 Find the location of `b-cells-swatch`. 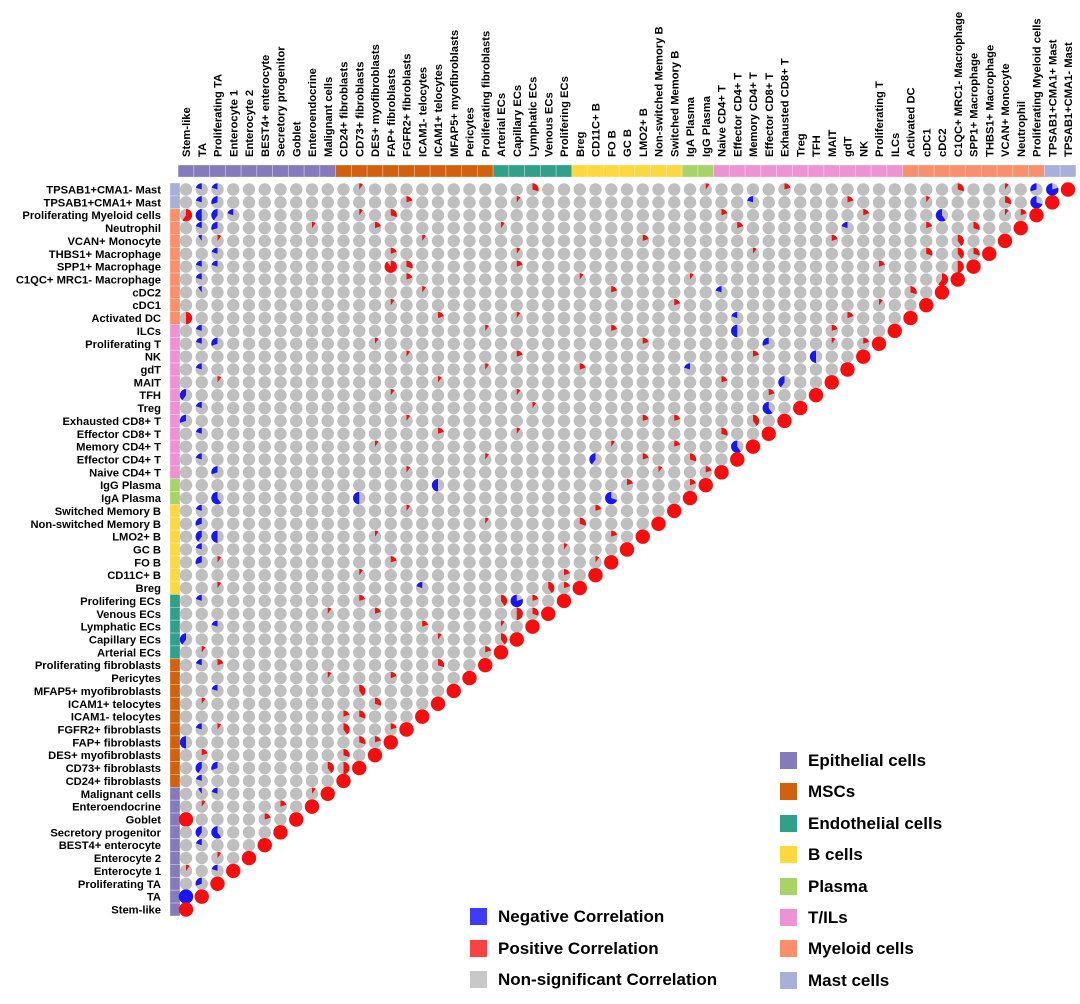

b-cells-swatch is located at coordinates (788, 855).